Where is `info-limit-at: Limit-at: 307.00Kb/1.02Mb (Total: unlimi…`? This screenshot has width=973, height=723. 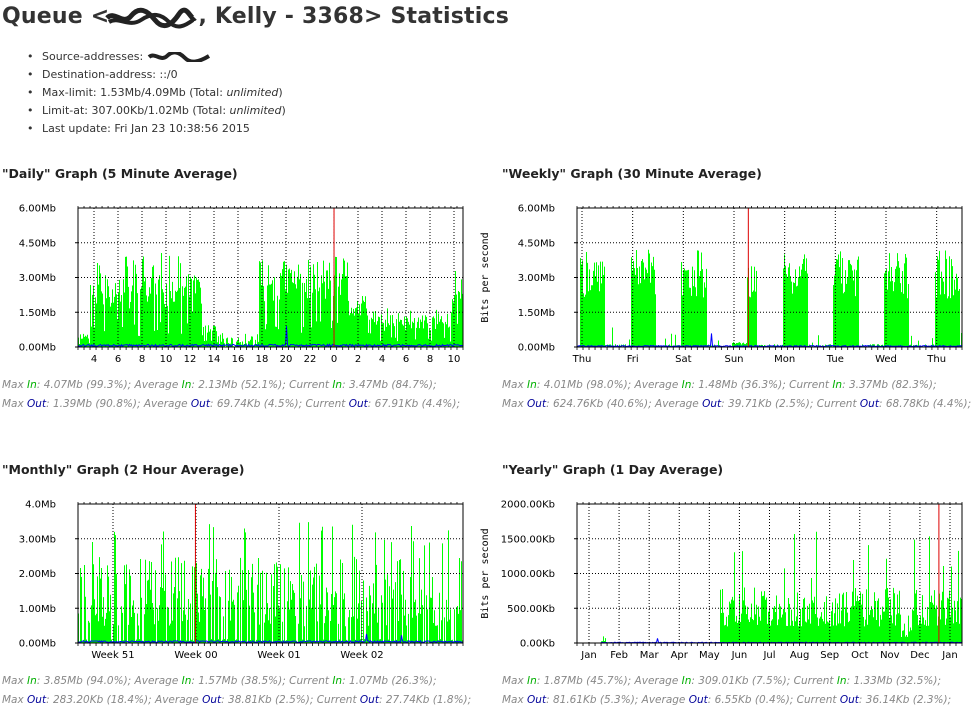 info-limit-at: Limit-at: 307.00Kb/1.02Mb (Total: unlimi… is located at coordinates (155, 111).